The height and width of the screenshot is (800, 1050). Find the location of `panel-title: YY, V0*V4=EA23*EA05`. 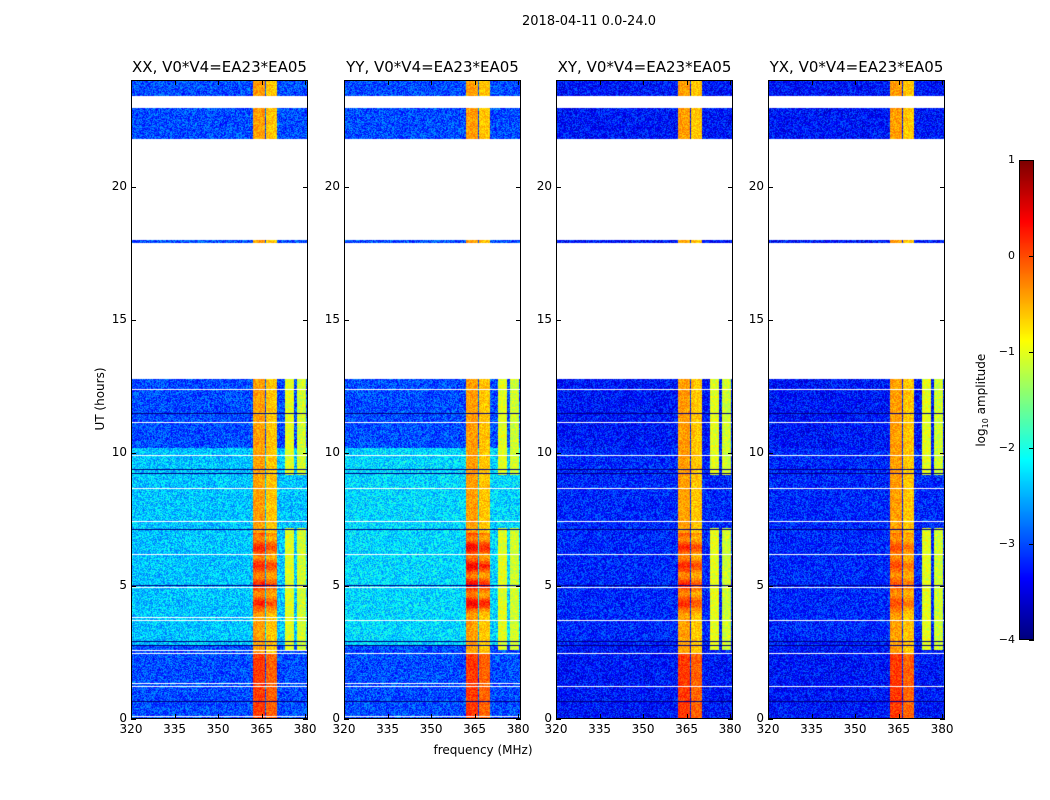

panel-title: YY, V0*V4=EA23*EA05 is located at coordinates (432, 67).